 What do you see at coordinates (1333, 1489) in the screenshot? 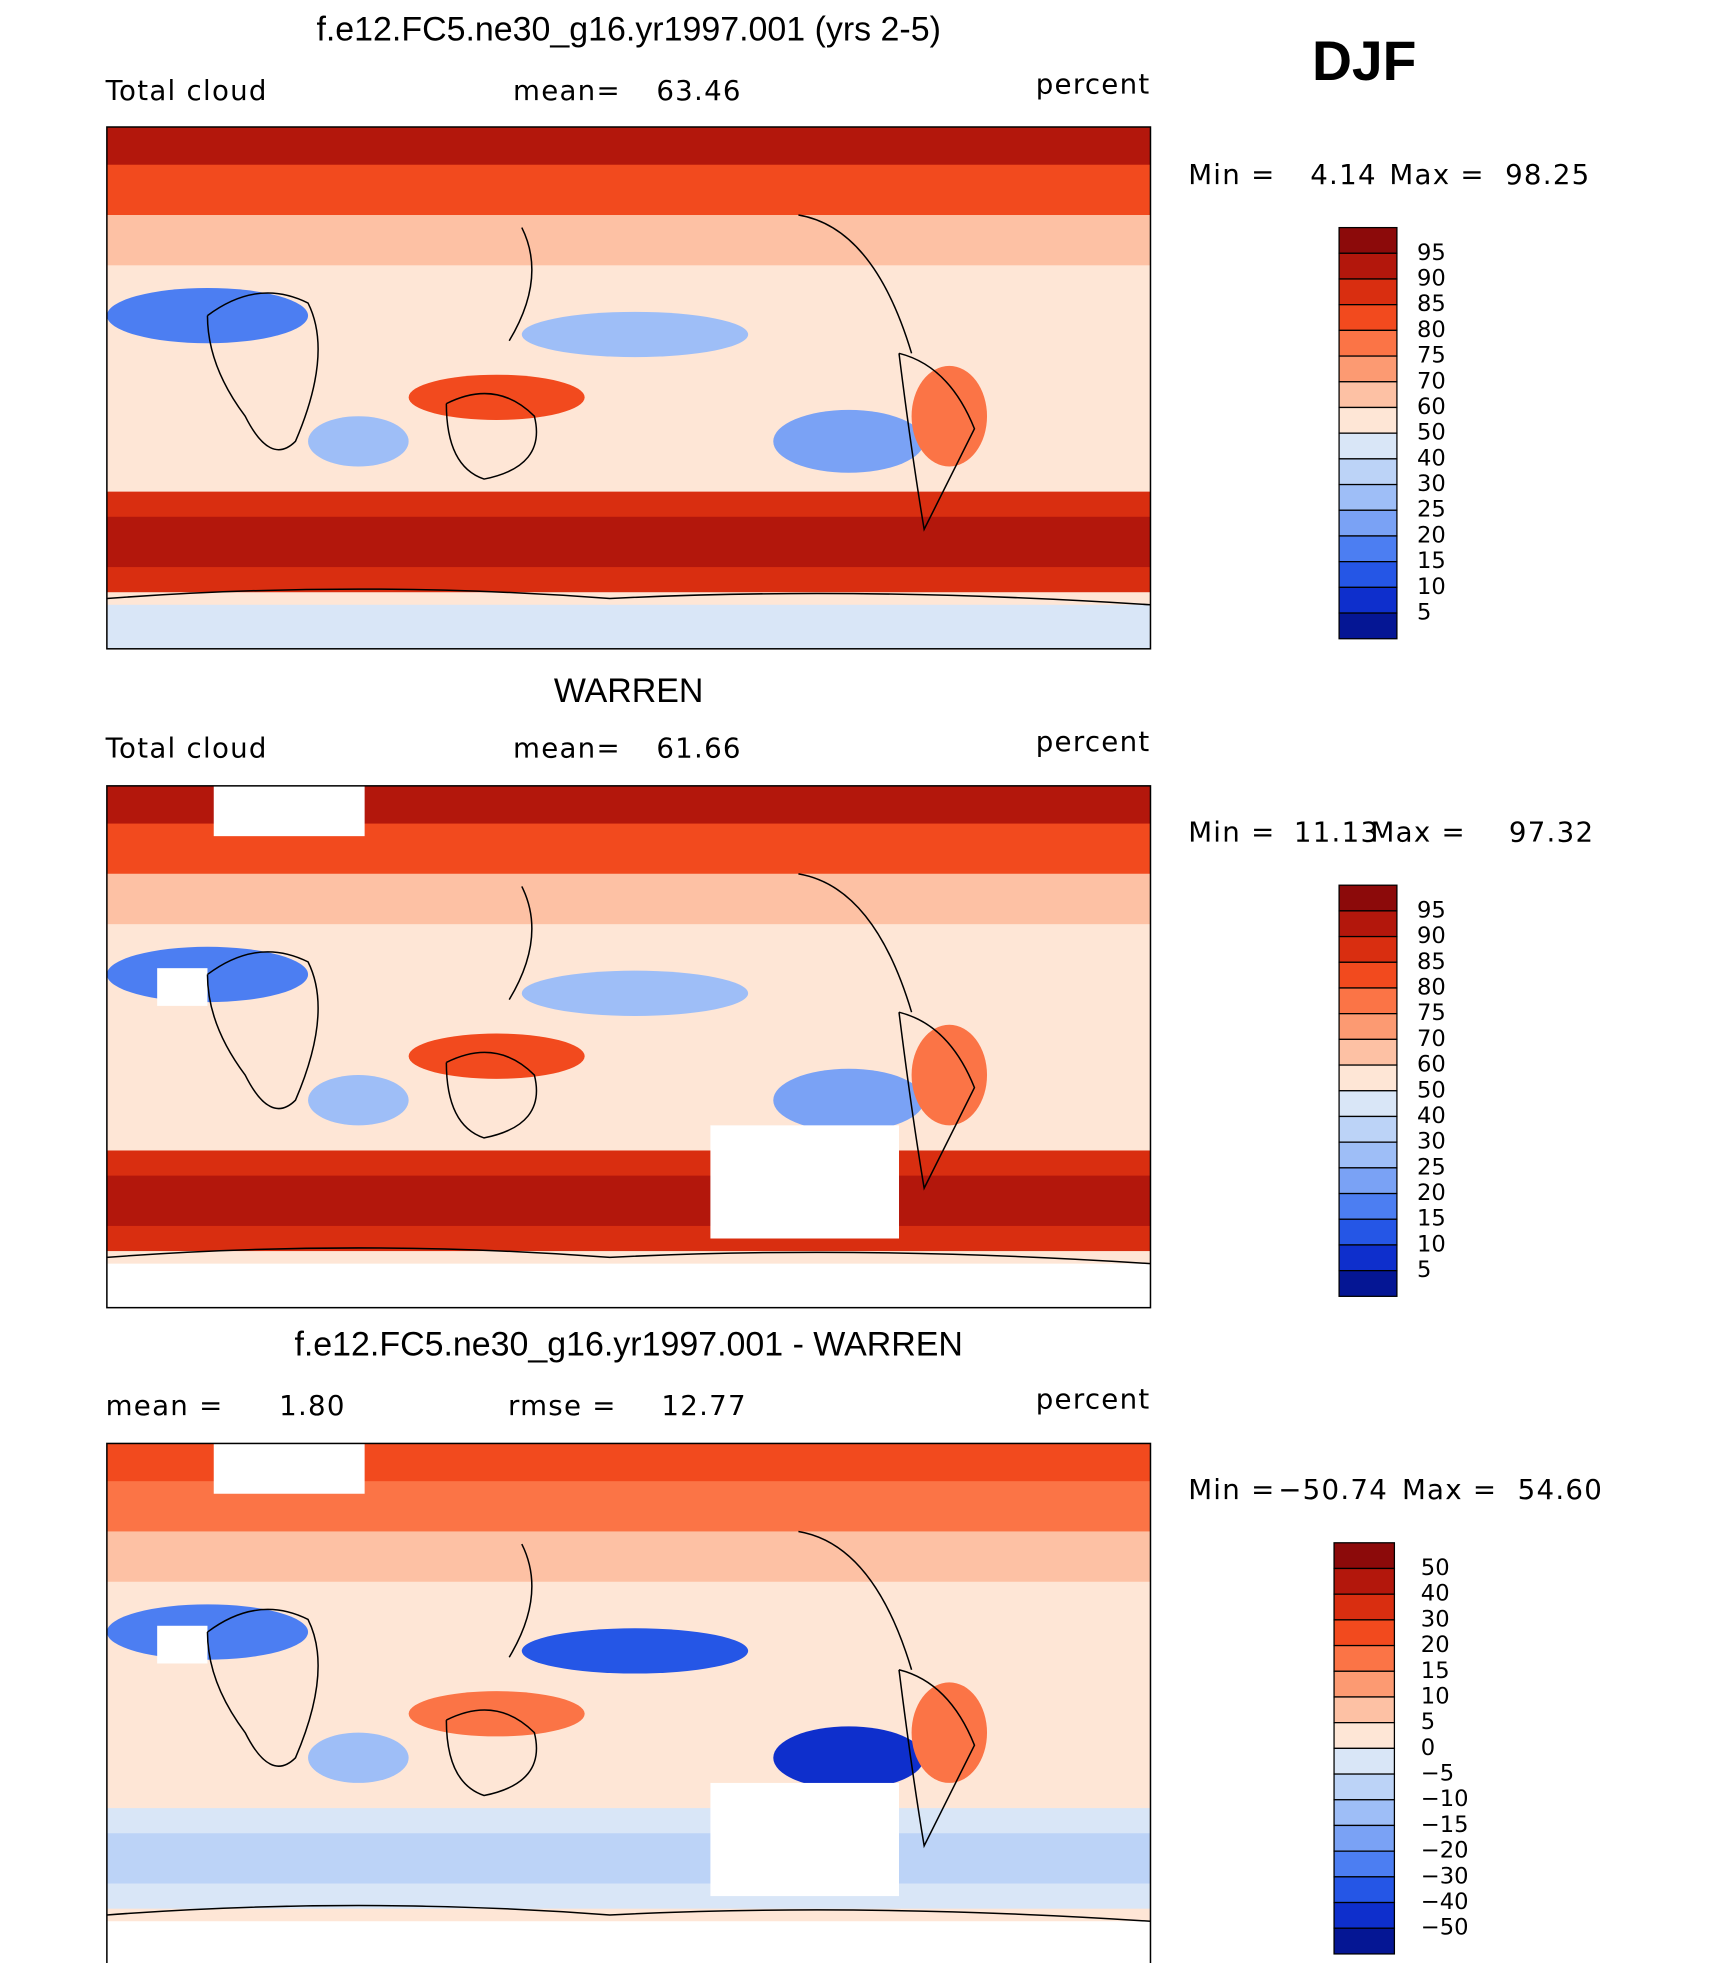
I see `min-value: −50.74` at bounding box center [1333, 1489].